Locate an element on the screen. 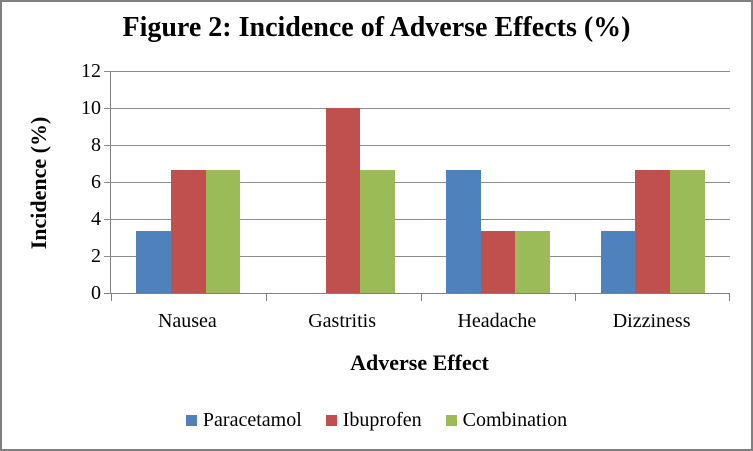 This screenshot has height=451, width=753. bar-combination-headache is located at coordinates (532, 262).